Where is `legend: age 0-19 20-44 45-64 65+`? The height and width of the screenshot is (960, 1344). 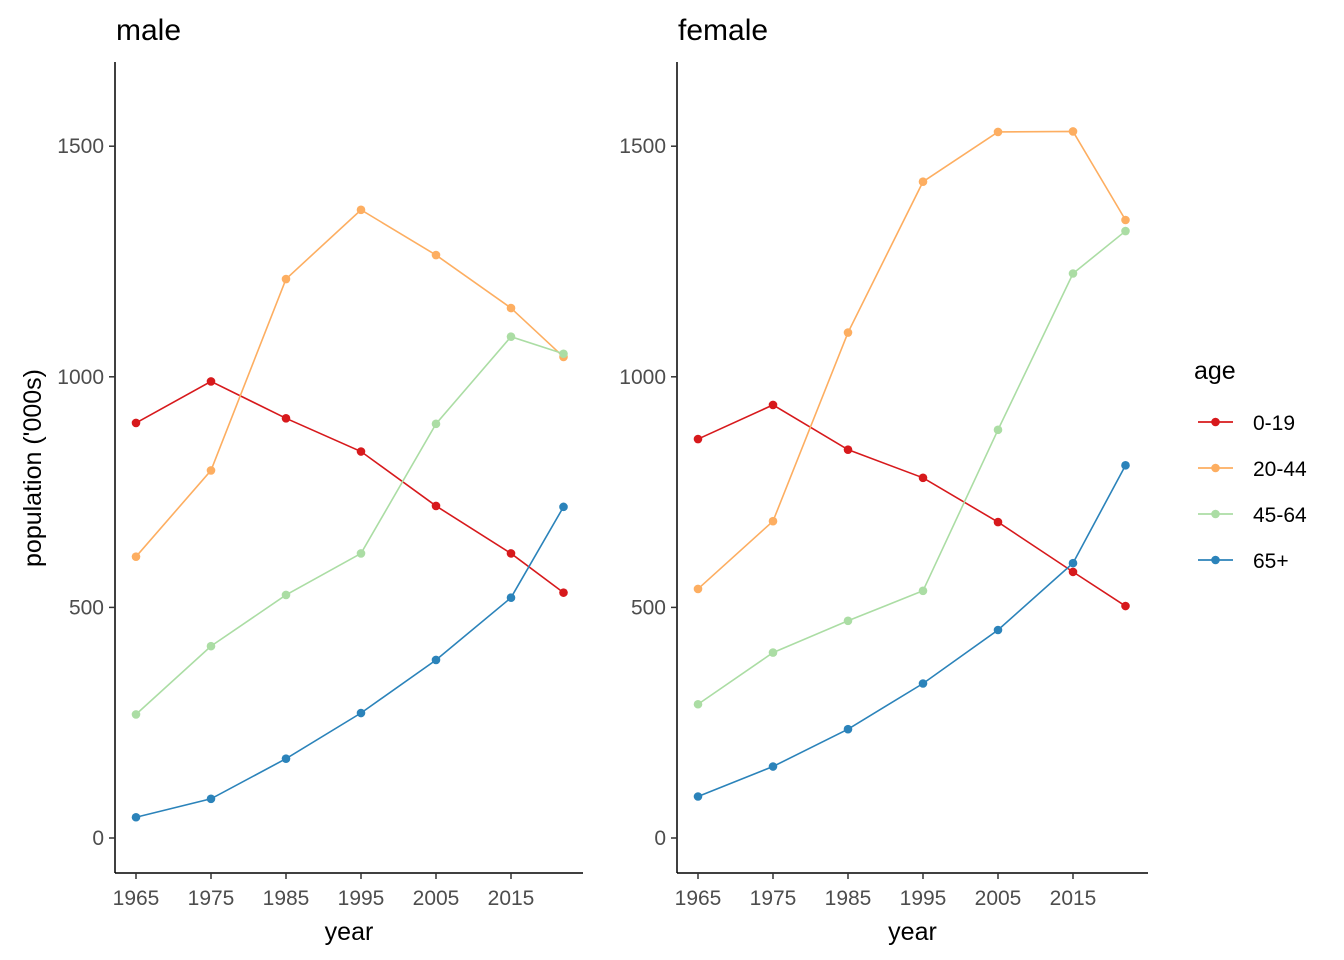
legend: age 0-19 20-44 45-64 65+ is located at coordinates (1250, 465).